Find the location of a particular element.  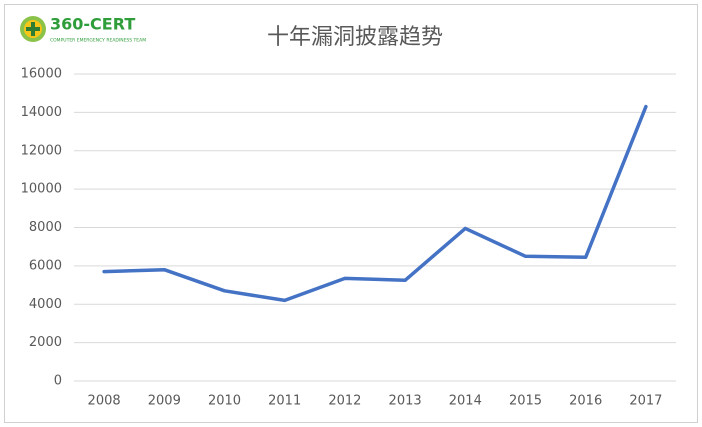

chart-title: 十年漏洞披露趋势 is located at coordinates (355, 37).